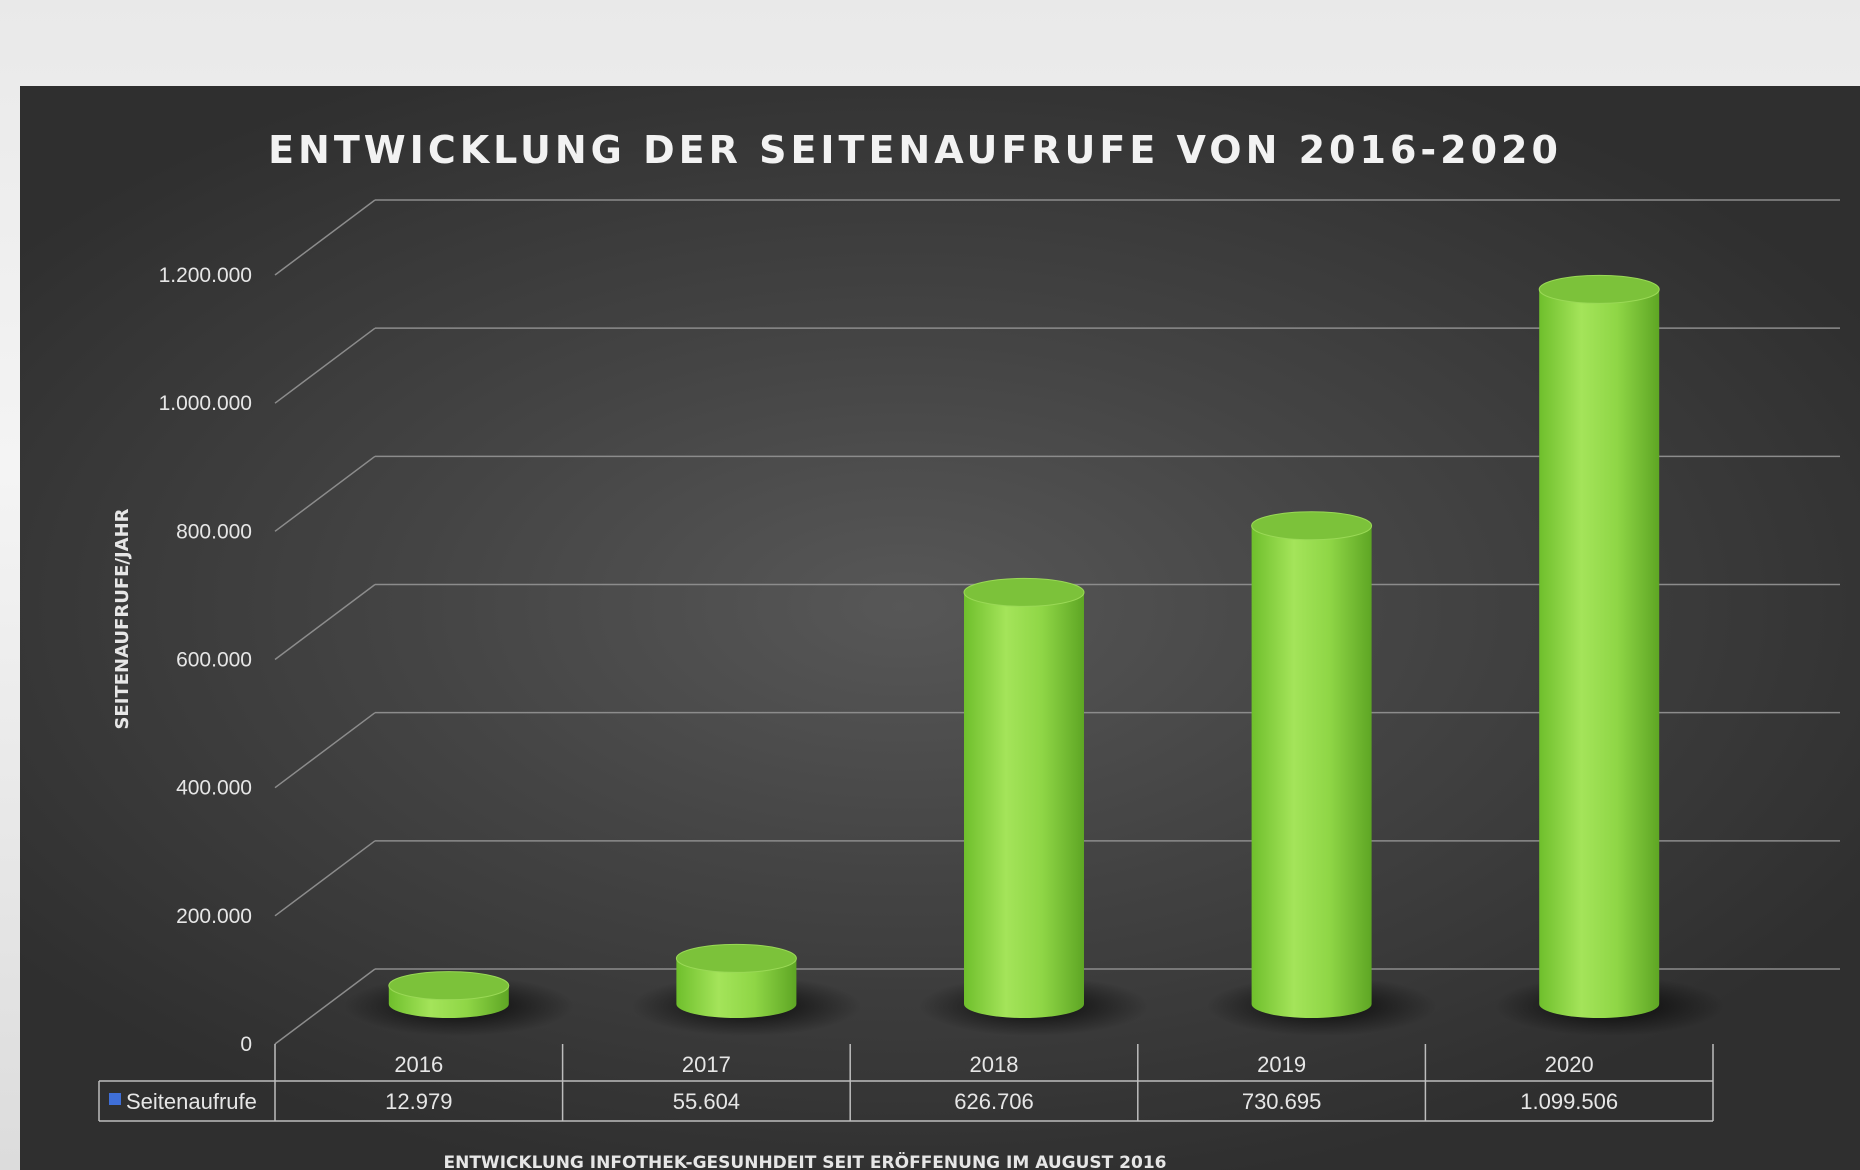 Image resolution: width=1860 pixels, height=1170 pixels. What do you see at coordinates (418, 1064) in the screenshot?
I see `x-tick-label: 2016` at bounding box center [418, 1064].